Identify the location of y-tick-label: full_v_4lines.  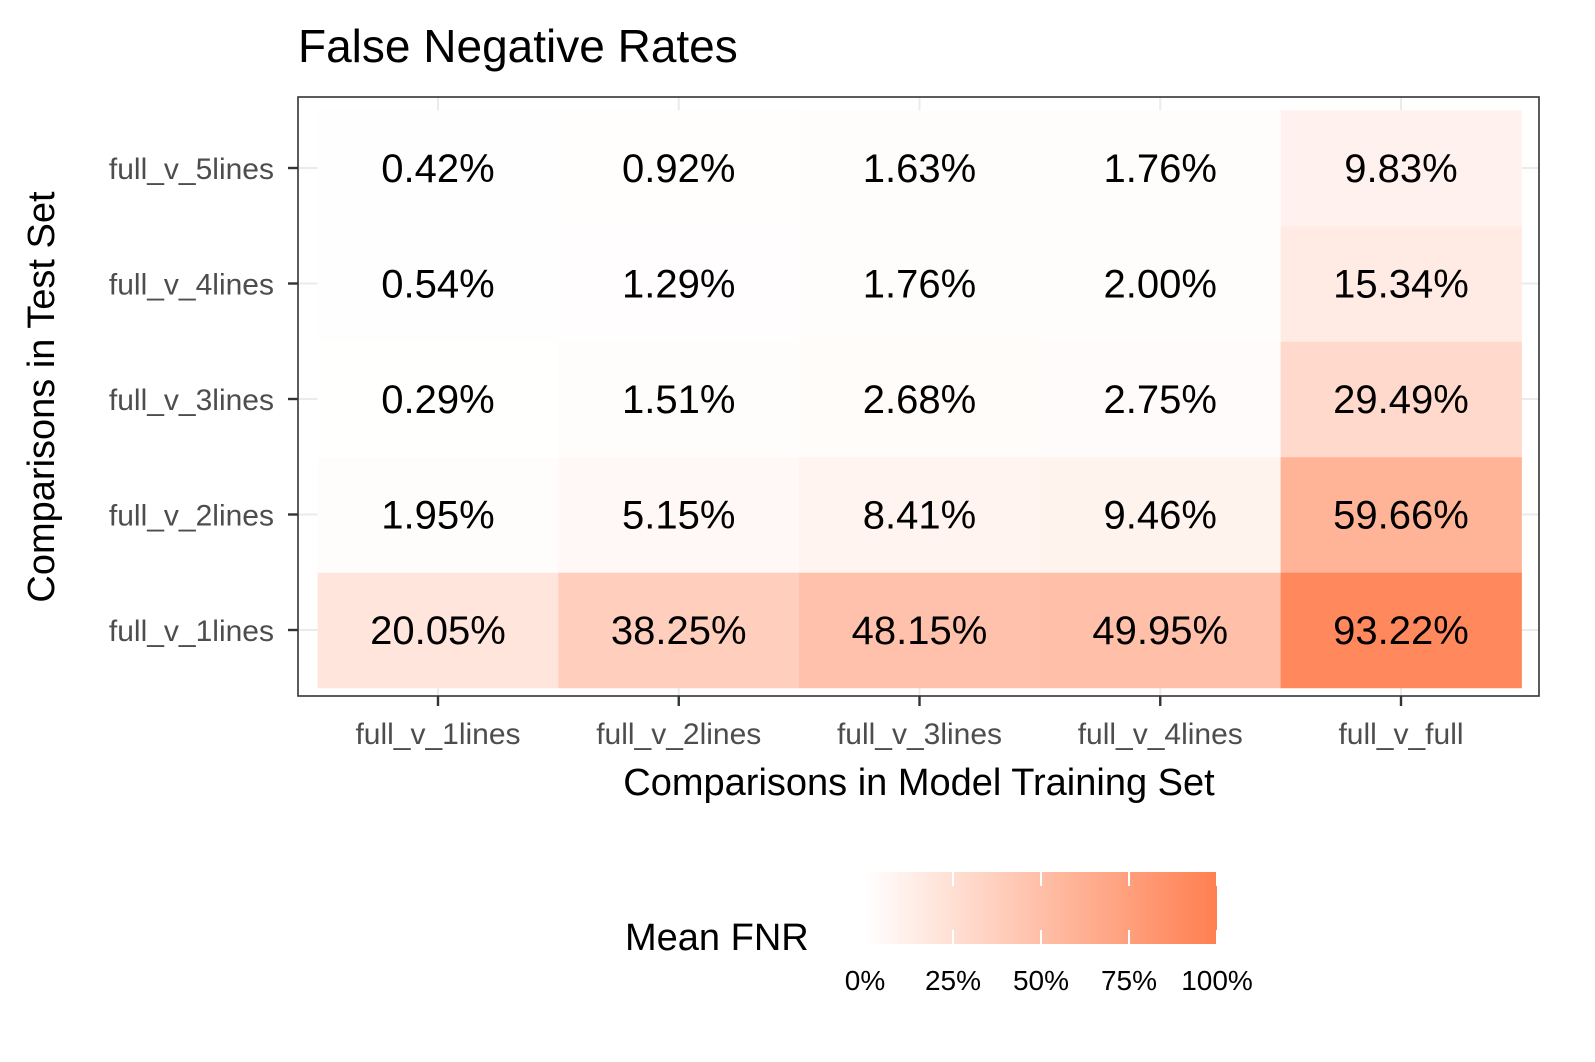
(191, 285).